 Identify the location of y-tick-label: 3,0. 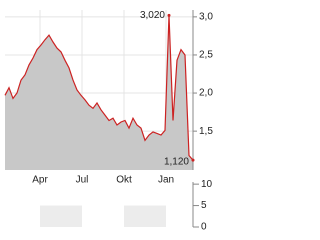
(206, 16).